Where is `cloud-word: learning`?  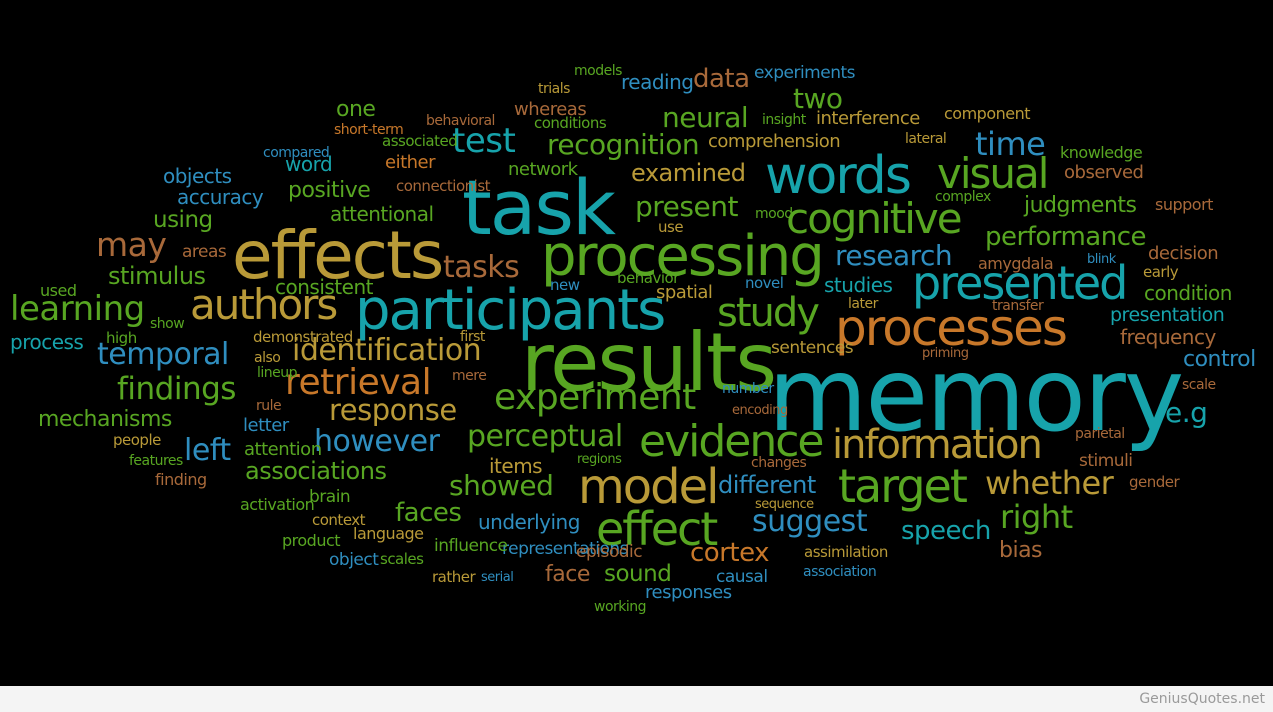 cloud-word: learning is located at coordinates (77, 309).